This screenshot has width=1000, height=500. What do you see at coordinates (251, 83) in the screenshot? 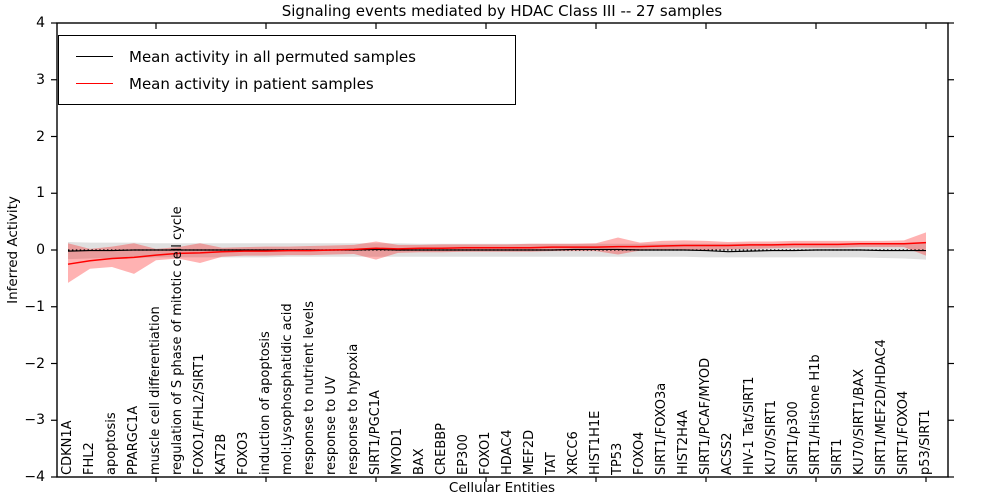
I see `legend-label-patient: Mean activity in patient samples` at bounding box center [251, 83].